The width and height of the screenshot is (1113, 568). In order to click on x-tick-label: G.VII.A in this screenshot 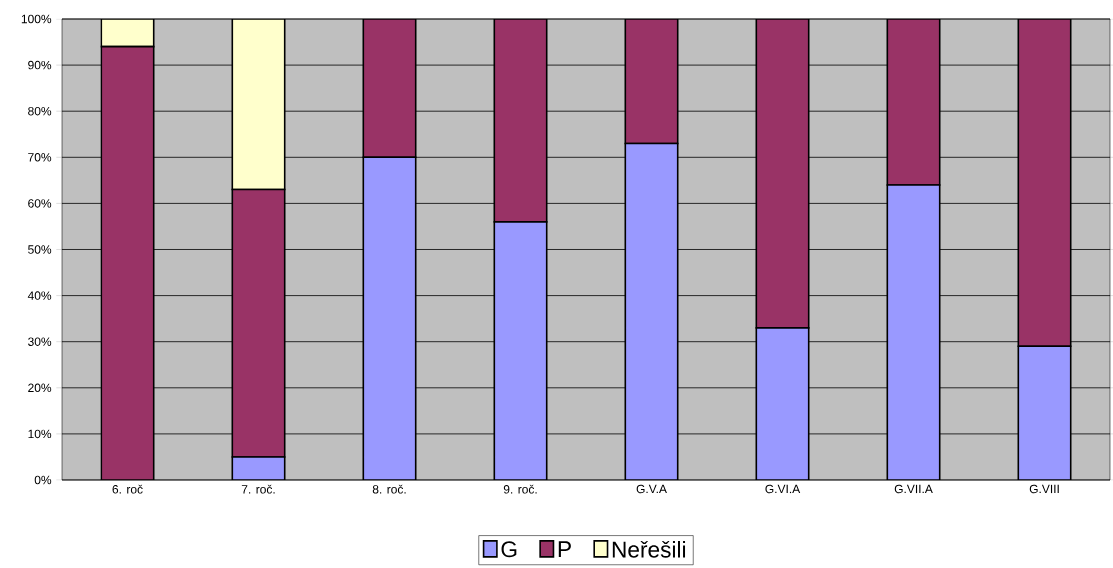, I will do `click(913, 489)`.